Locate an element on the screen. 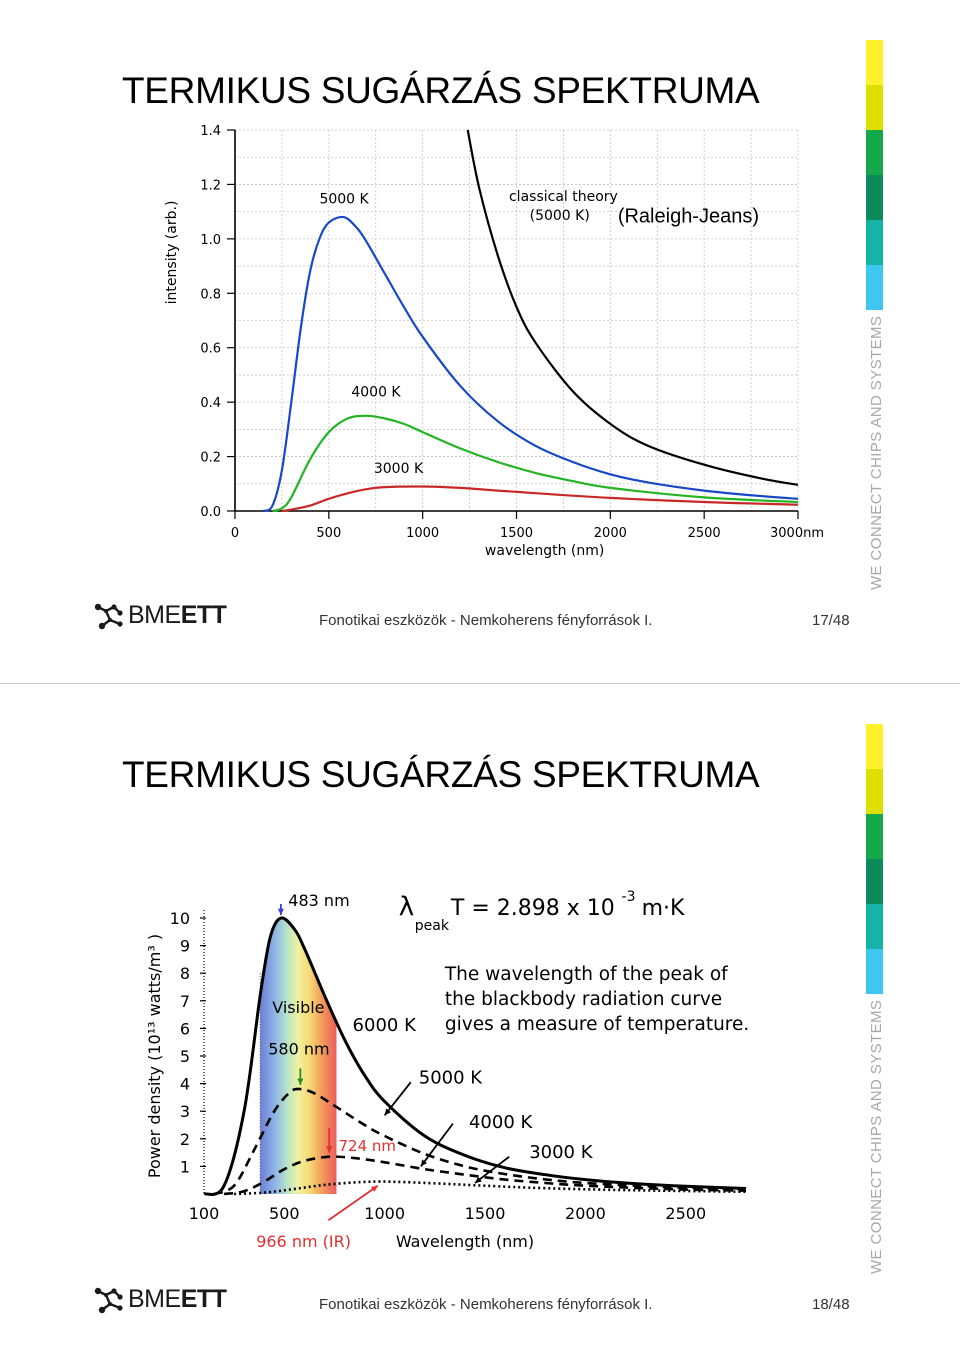 The image size is (960, 1367). label-raleigh-jeans: (Raleigh-Jeans) is located at coordinates (688, 217).